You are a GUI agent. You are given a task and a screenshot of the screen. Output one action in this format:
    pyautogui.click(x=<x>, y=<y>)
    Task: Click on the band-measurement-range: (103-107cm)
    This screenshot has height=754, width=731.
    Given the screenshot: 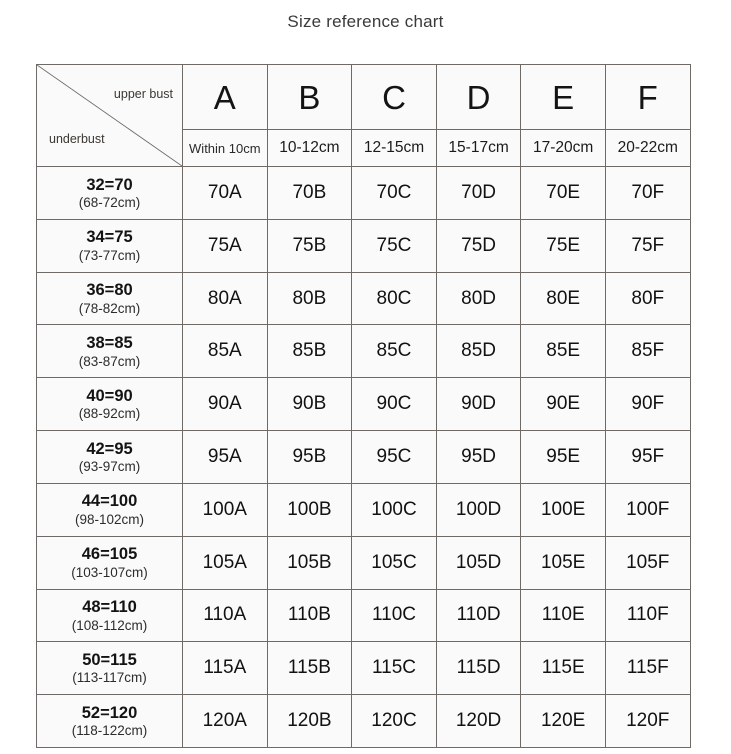 What is the action you would take?
    pyautogui.click(x=109, y=572)
    